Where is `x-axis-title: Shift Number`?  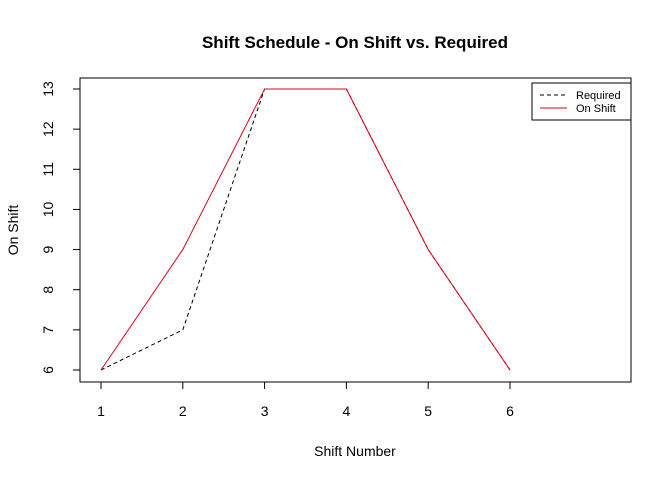
x-axis-title: Shift Number is located at coordinates (355, 451).